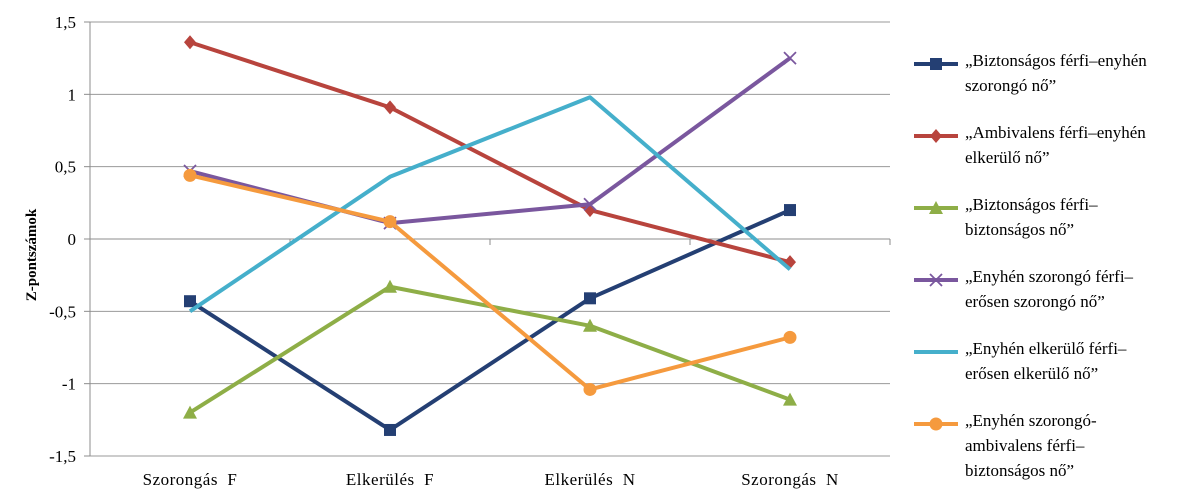 Image resolution: width=1201 pixels, height=493 pixels. I want to click on y-tick-label: 0,5, so click(65, 167).